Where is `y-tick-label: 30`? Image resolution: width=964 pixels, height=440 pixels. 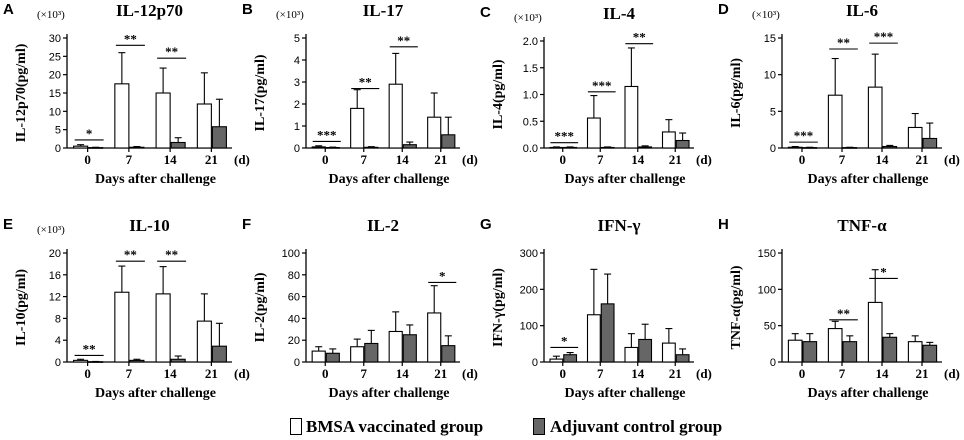 y-tick-label: 30 is located at coordinates (55, 39).